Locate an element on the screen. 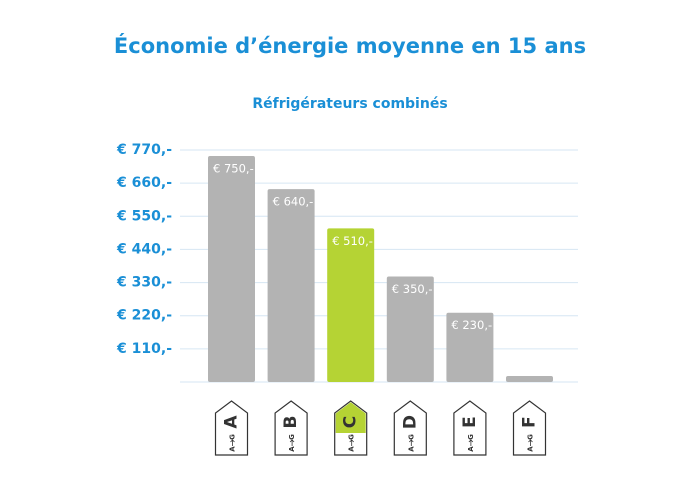  x-tick-label: E is located at coordinates (470, 422).